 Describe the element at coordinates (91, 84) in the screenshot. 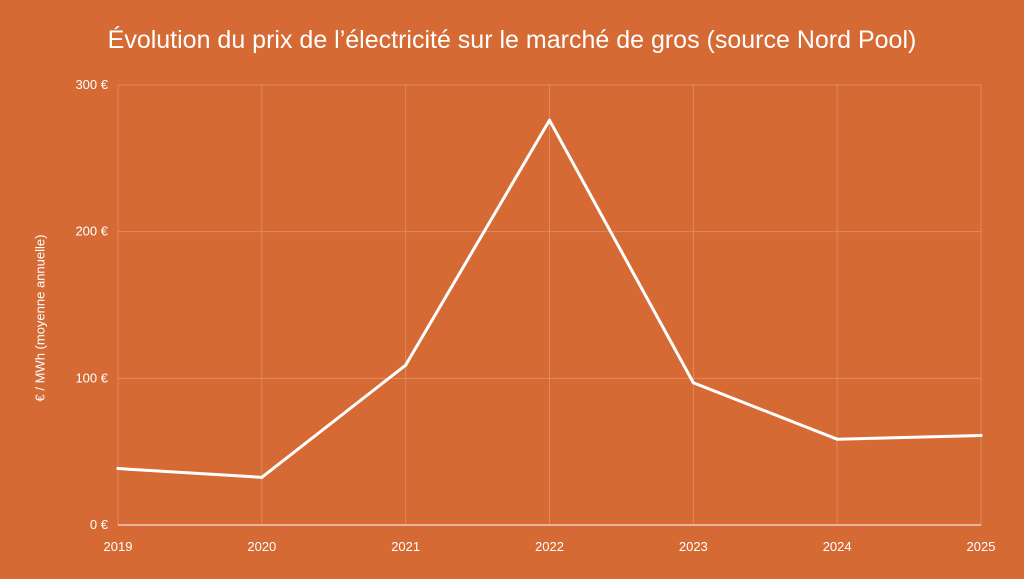

I see `y-tick-label: 300 €` at that location.